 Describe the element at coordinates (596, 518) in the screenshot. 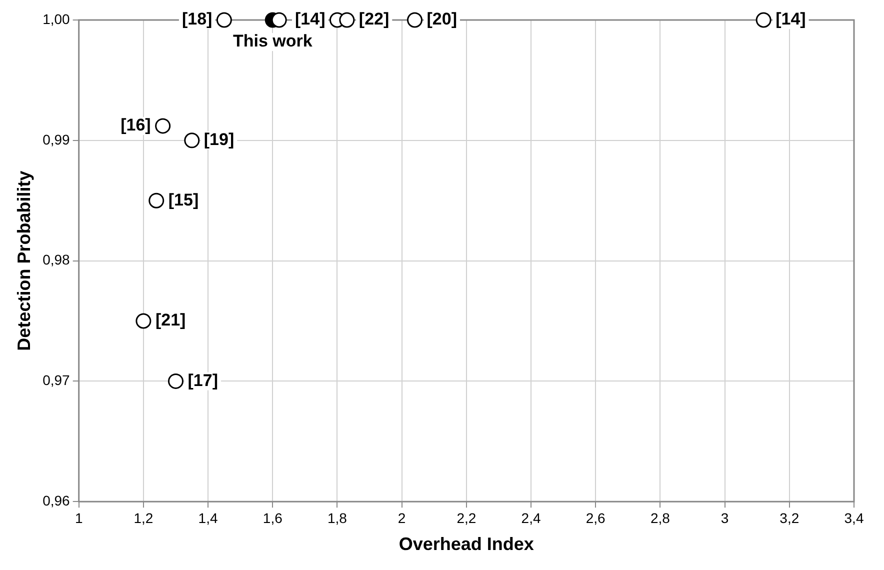

I see `x-tick-label: 2,6` at that location.